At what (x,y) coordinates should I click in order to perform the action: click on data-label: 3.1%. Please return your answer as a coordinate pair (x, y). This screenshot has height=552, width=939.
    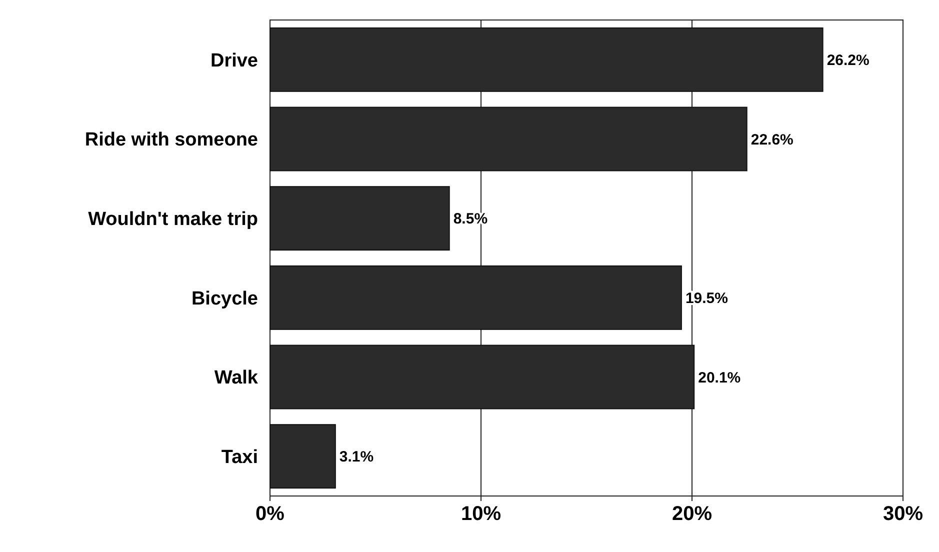
    Looking at the image, I should click on (356, 457).